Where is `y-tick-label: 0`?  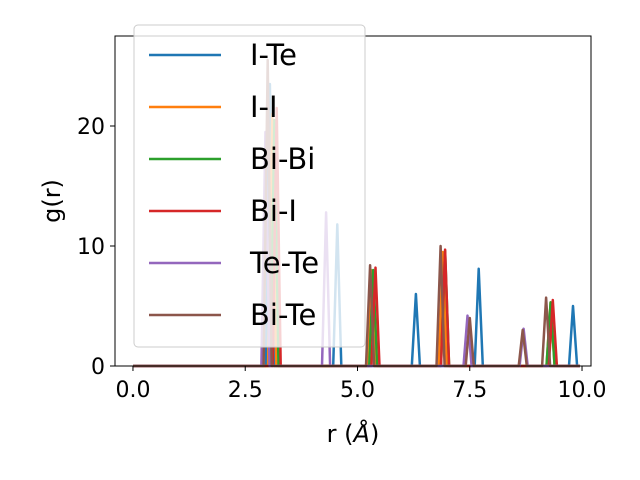
y-tick-label: 0 is located at coordinates (98, 367).